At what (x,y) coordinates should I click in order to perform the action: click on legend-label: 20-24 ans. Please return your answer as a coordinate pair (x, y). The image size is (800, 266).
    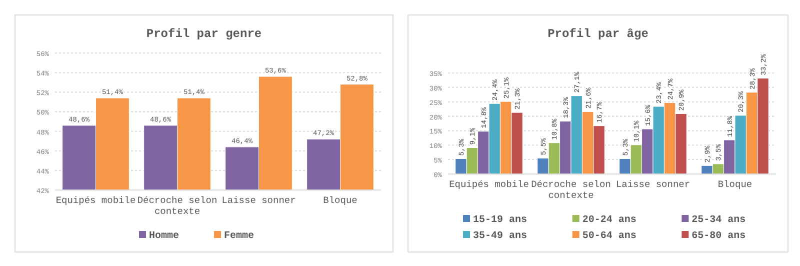
    Looking at the image, I should click on (609, 220).